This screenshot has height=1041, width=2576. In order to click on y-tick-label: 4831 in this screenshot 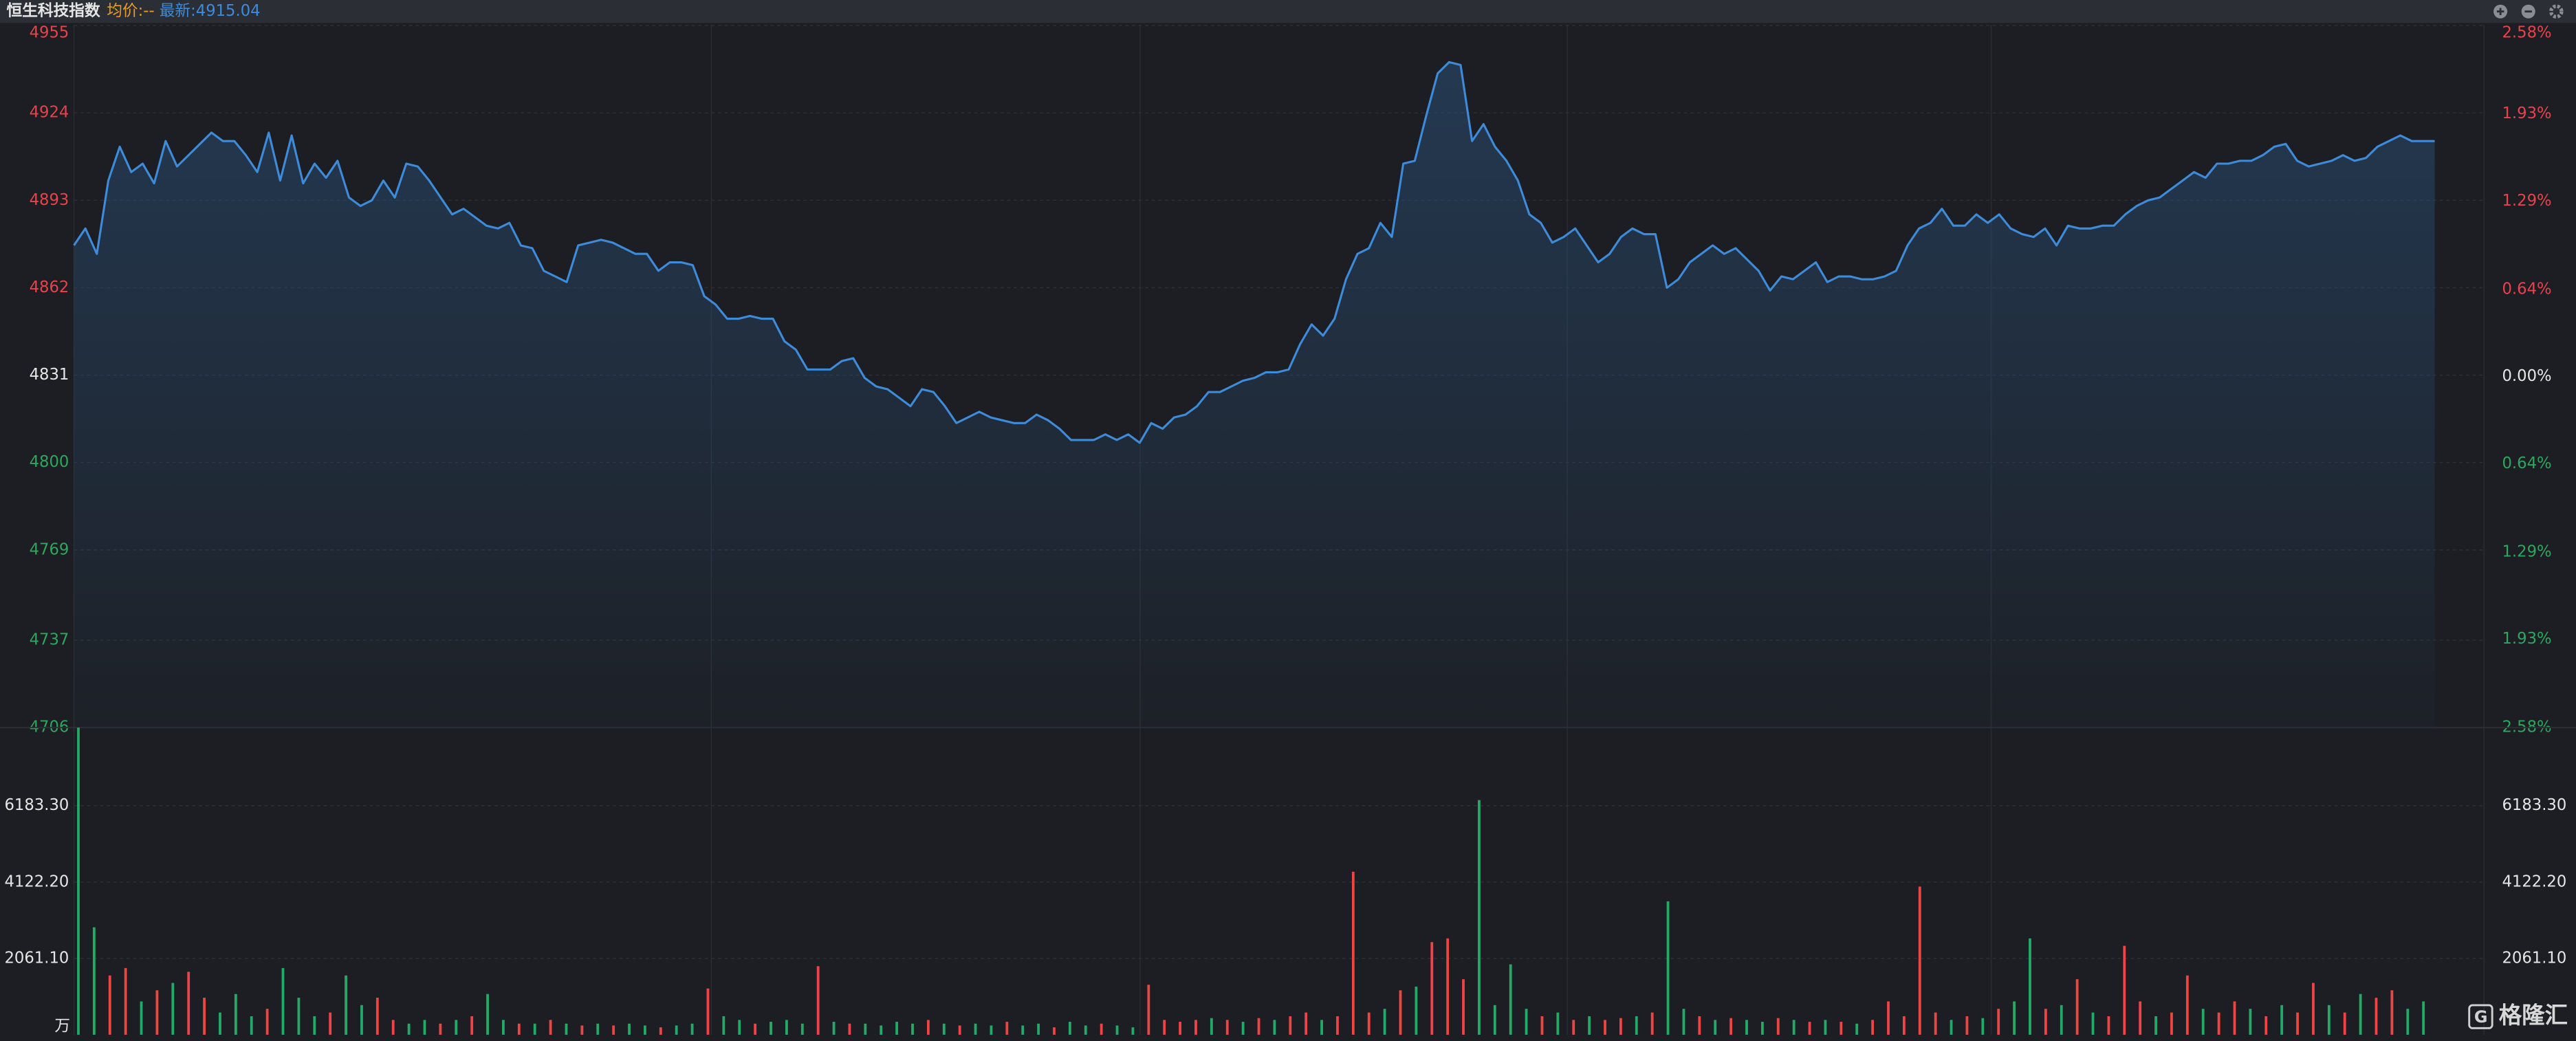, I will do `click(49, 375)`.